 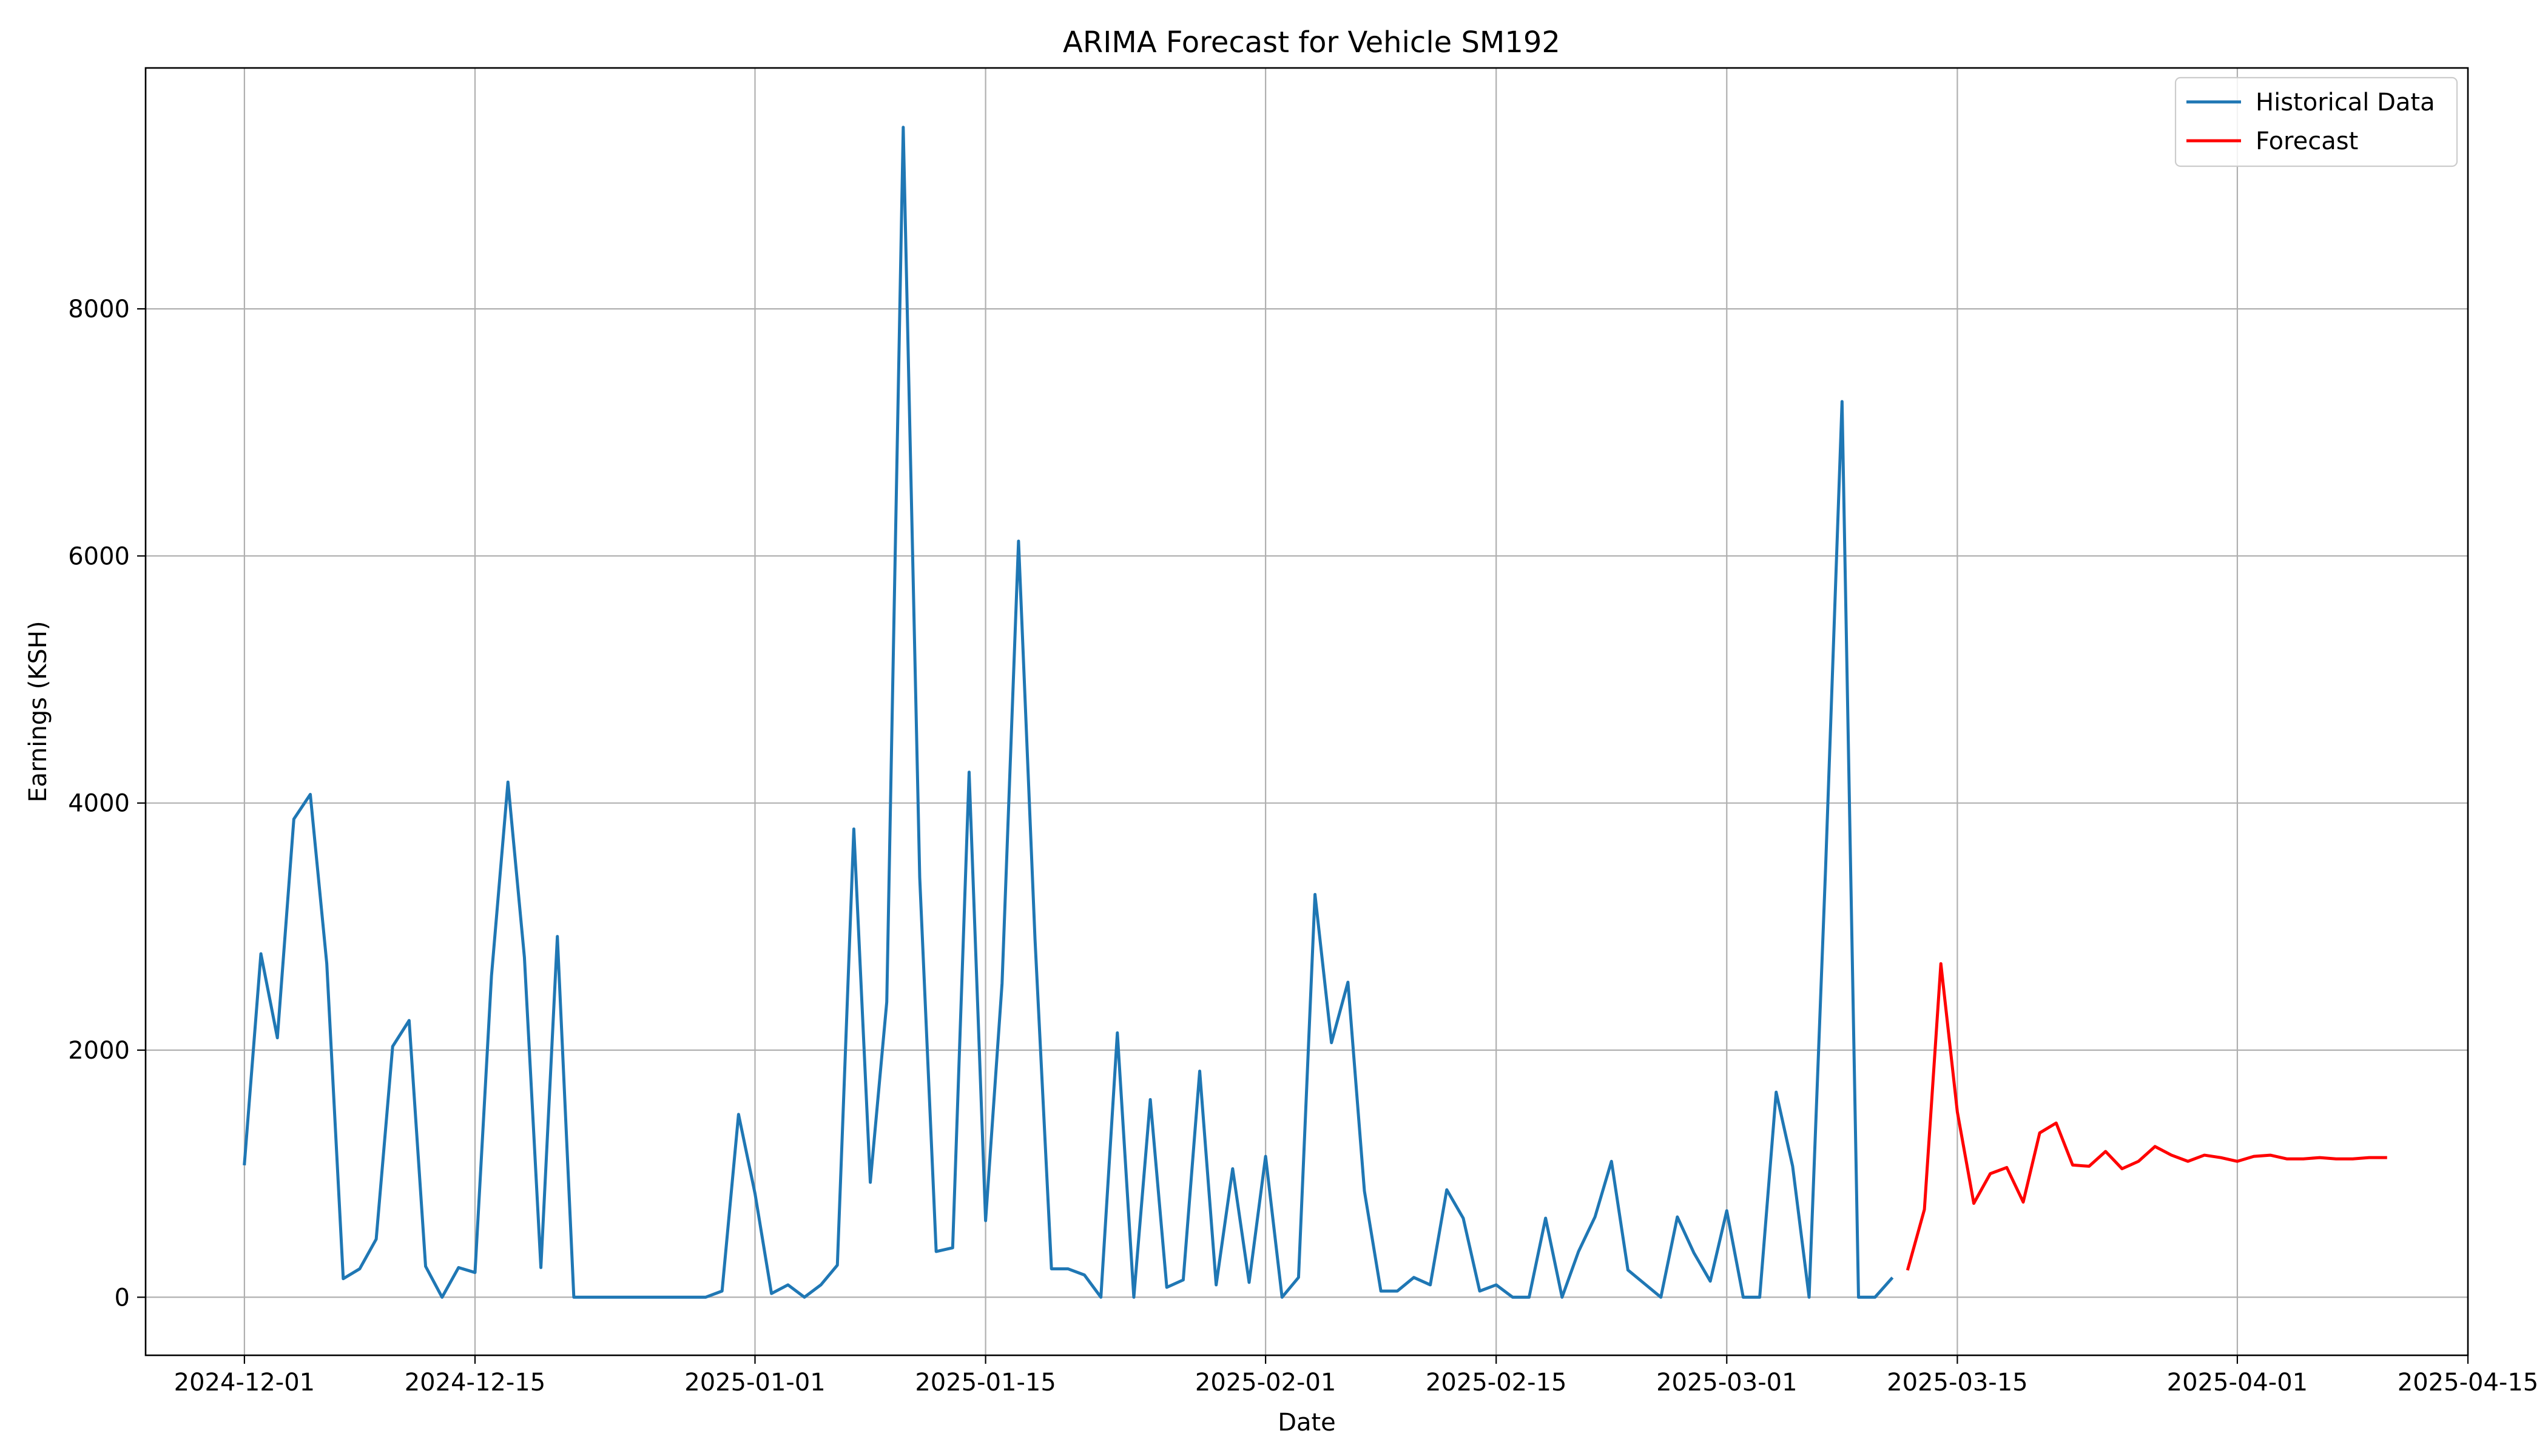 I want to click on x-tick-label: 2025-02-01, so click(x=1265, y=1383).